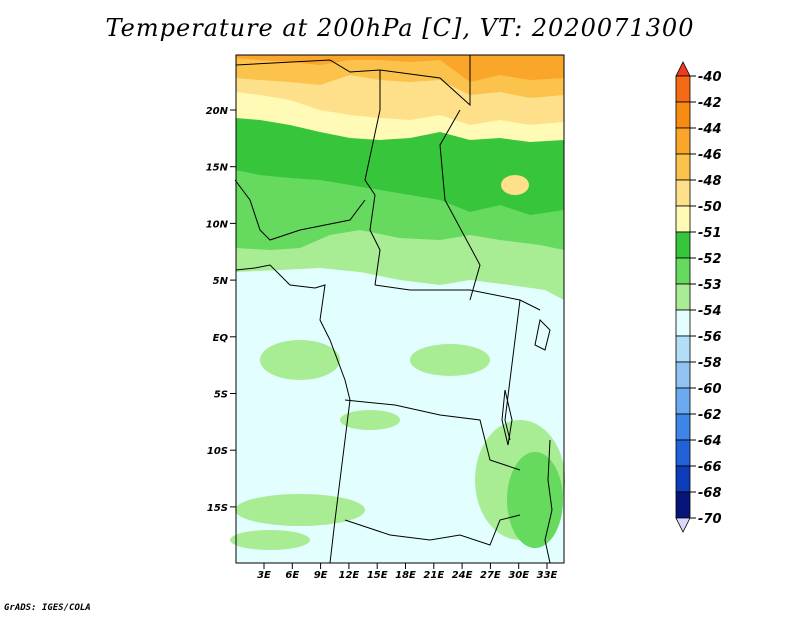 The width and height of the screenshot is (800, 618). I want to click on lat-label: 10N, so click(217, 224).